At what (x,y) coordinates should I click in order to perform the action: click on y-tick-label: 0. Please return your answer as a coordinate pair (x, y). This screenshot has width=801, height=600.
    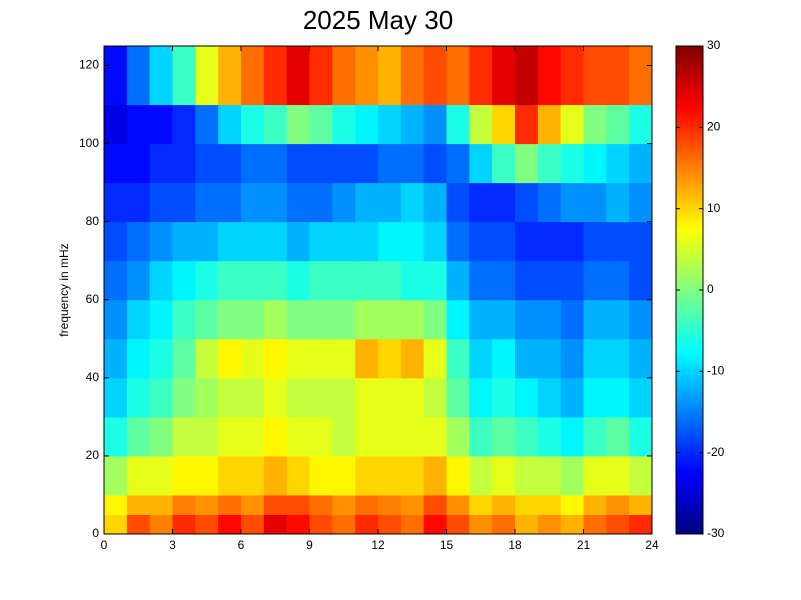
    Looking at the image, I should click on (95, 533).